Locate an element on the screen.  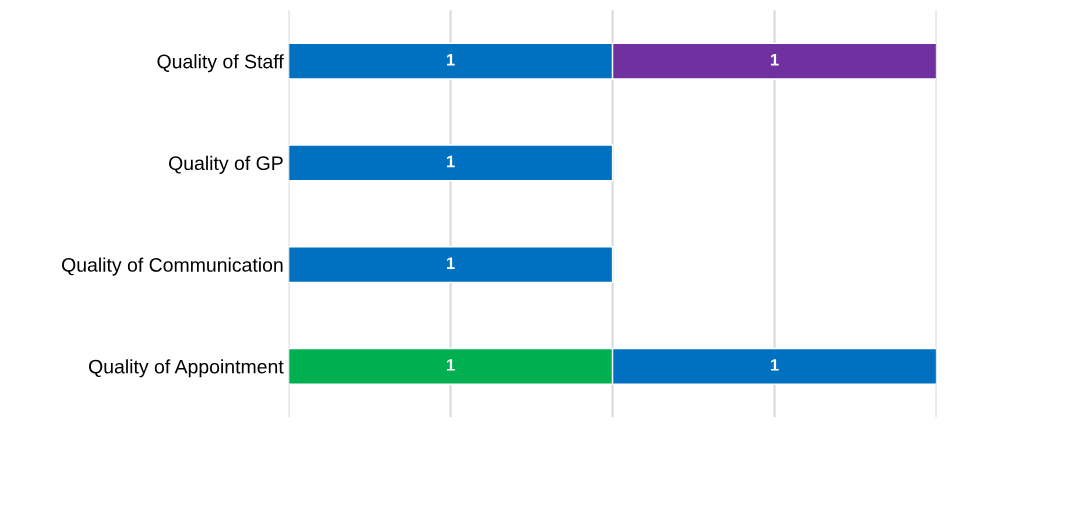
y-tick-label: Quality of Staff is located at coordinates (220, 63).